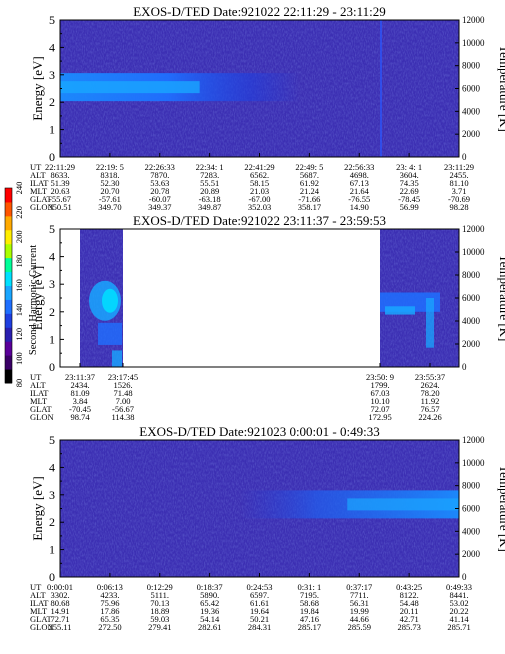 This screenshot has height=654, width=505. Describe the element at coordinates (39, 393) in the screenshot. I see `ephemeris-row-label: ILAT` at that location.